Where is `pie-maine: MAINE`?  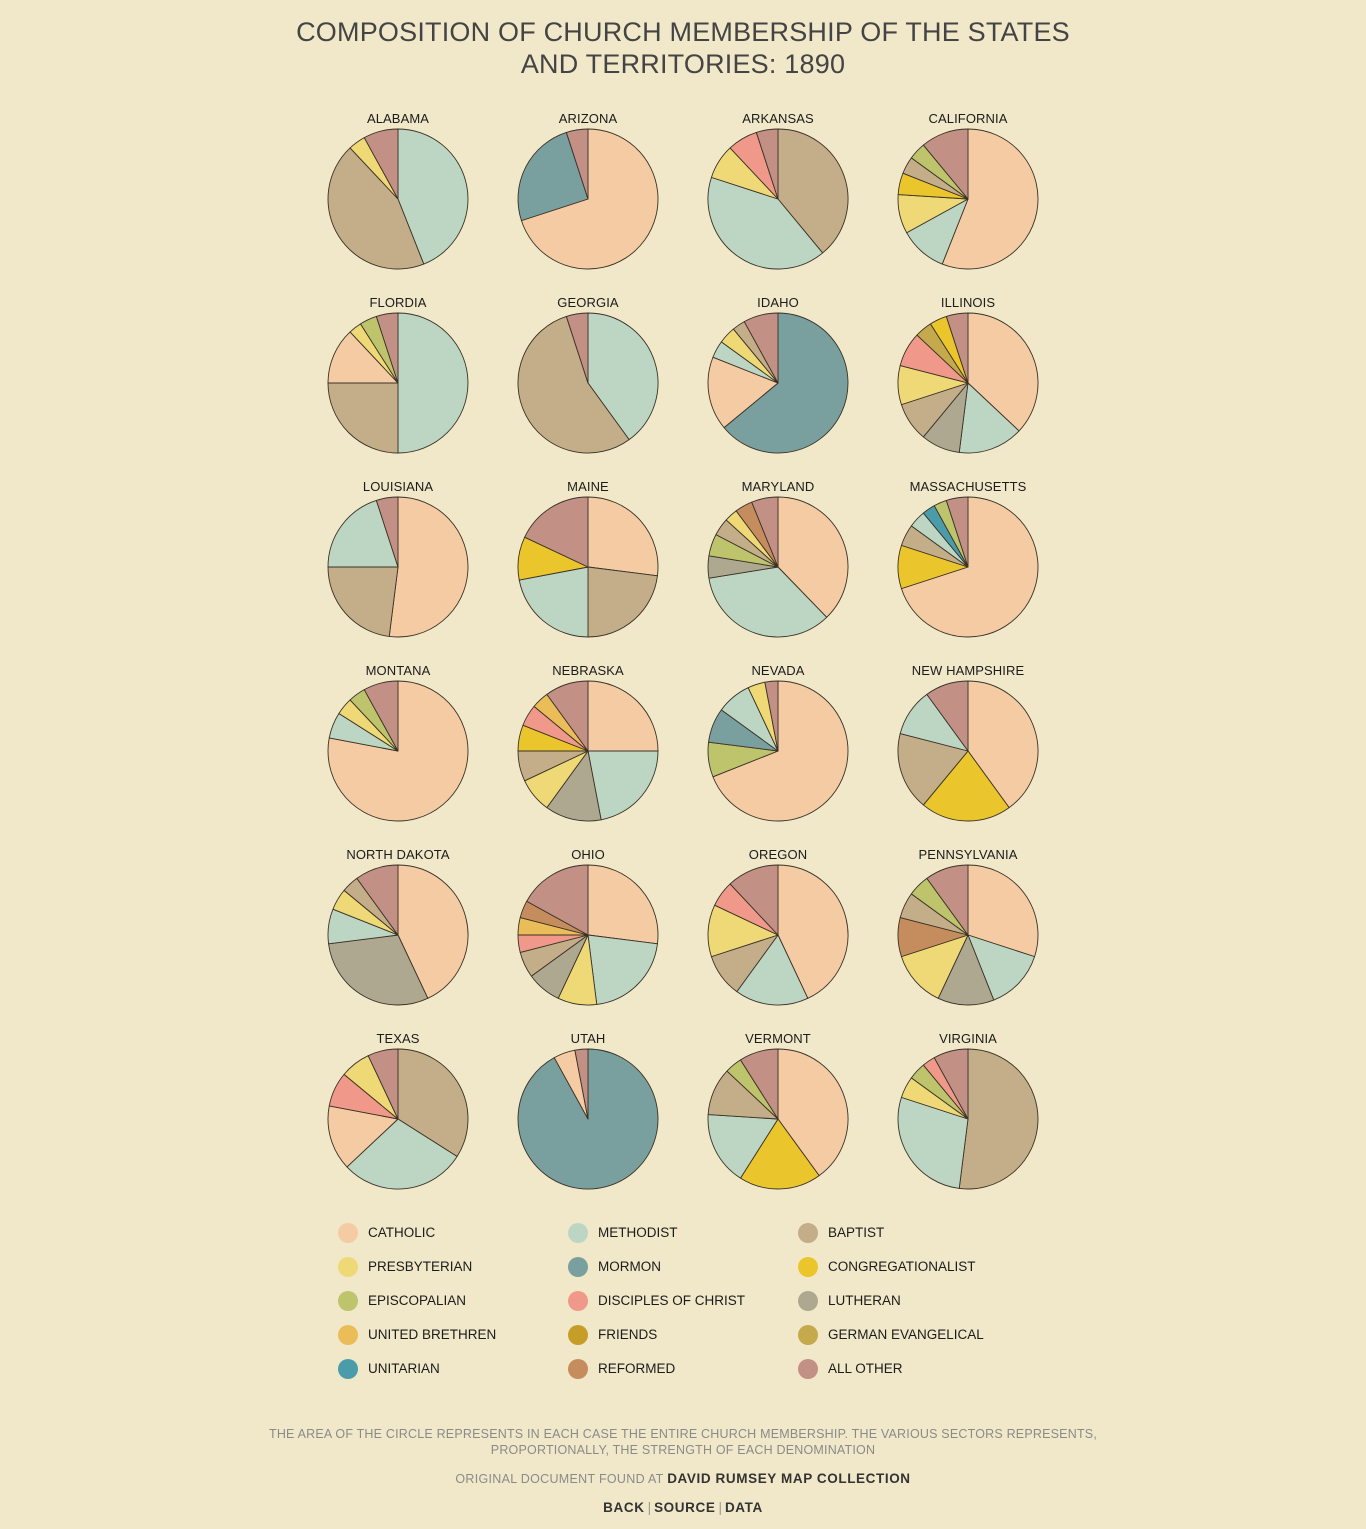 pie-maine: MAINE is located at coordinates (588, 566).